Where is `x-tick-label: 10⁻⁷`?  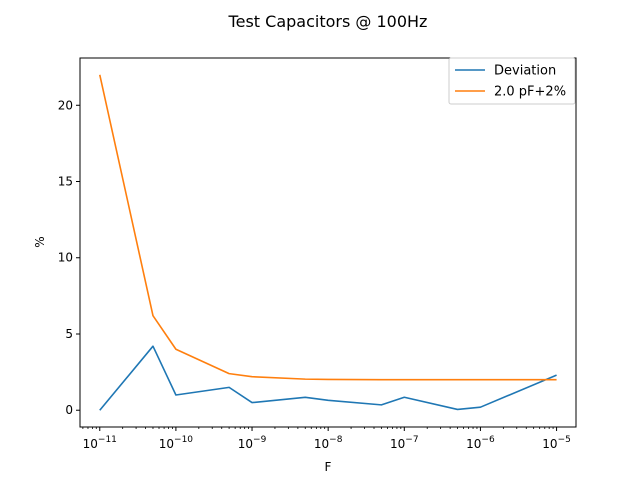 x-tick-label: 10⁻⁷ is located at coordinates (404, 443).